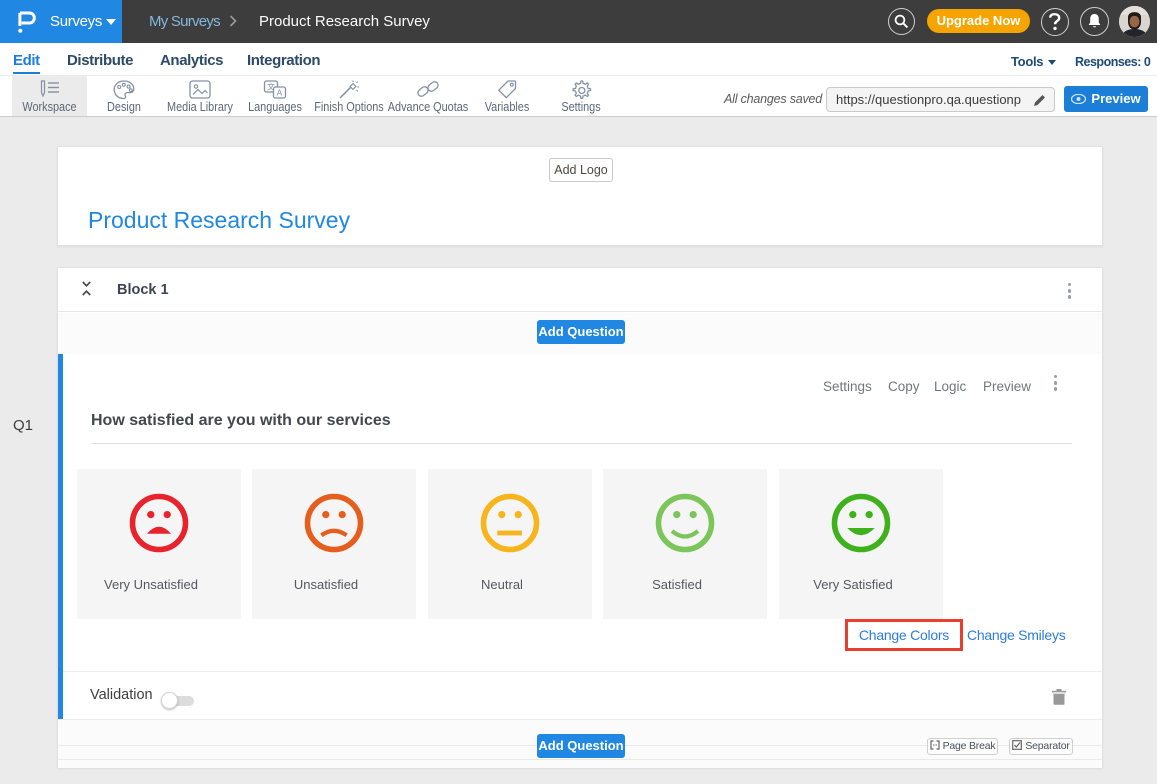 Image resolution: width=1157 pixels, height=784 pixels. I want to click on svg-text: 文, so click(271, 87).